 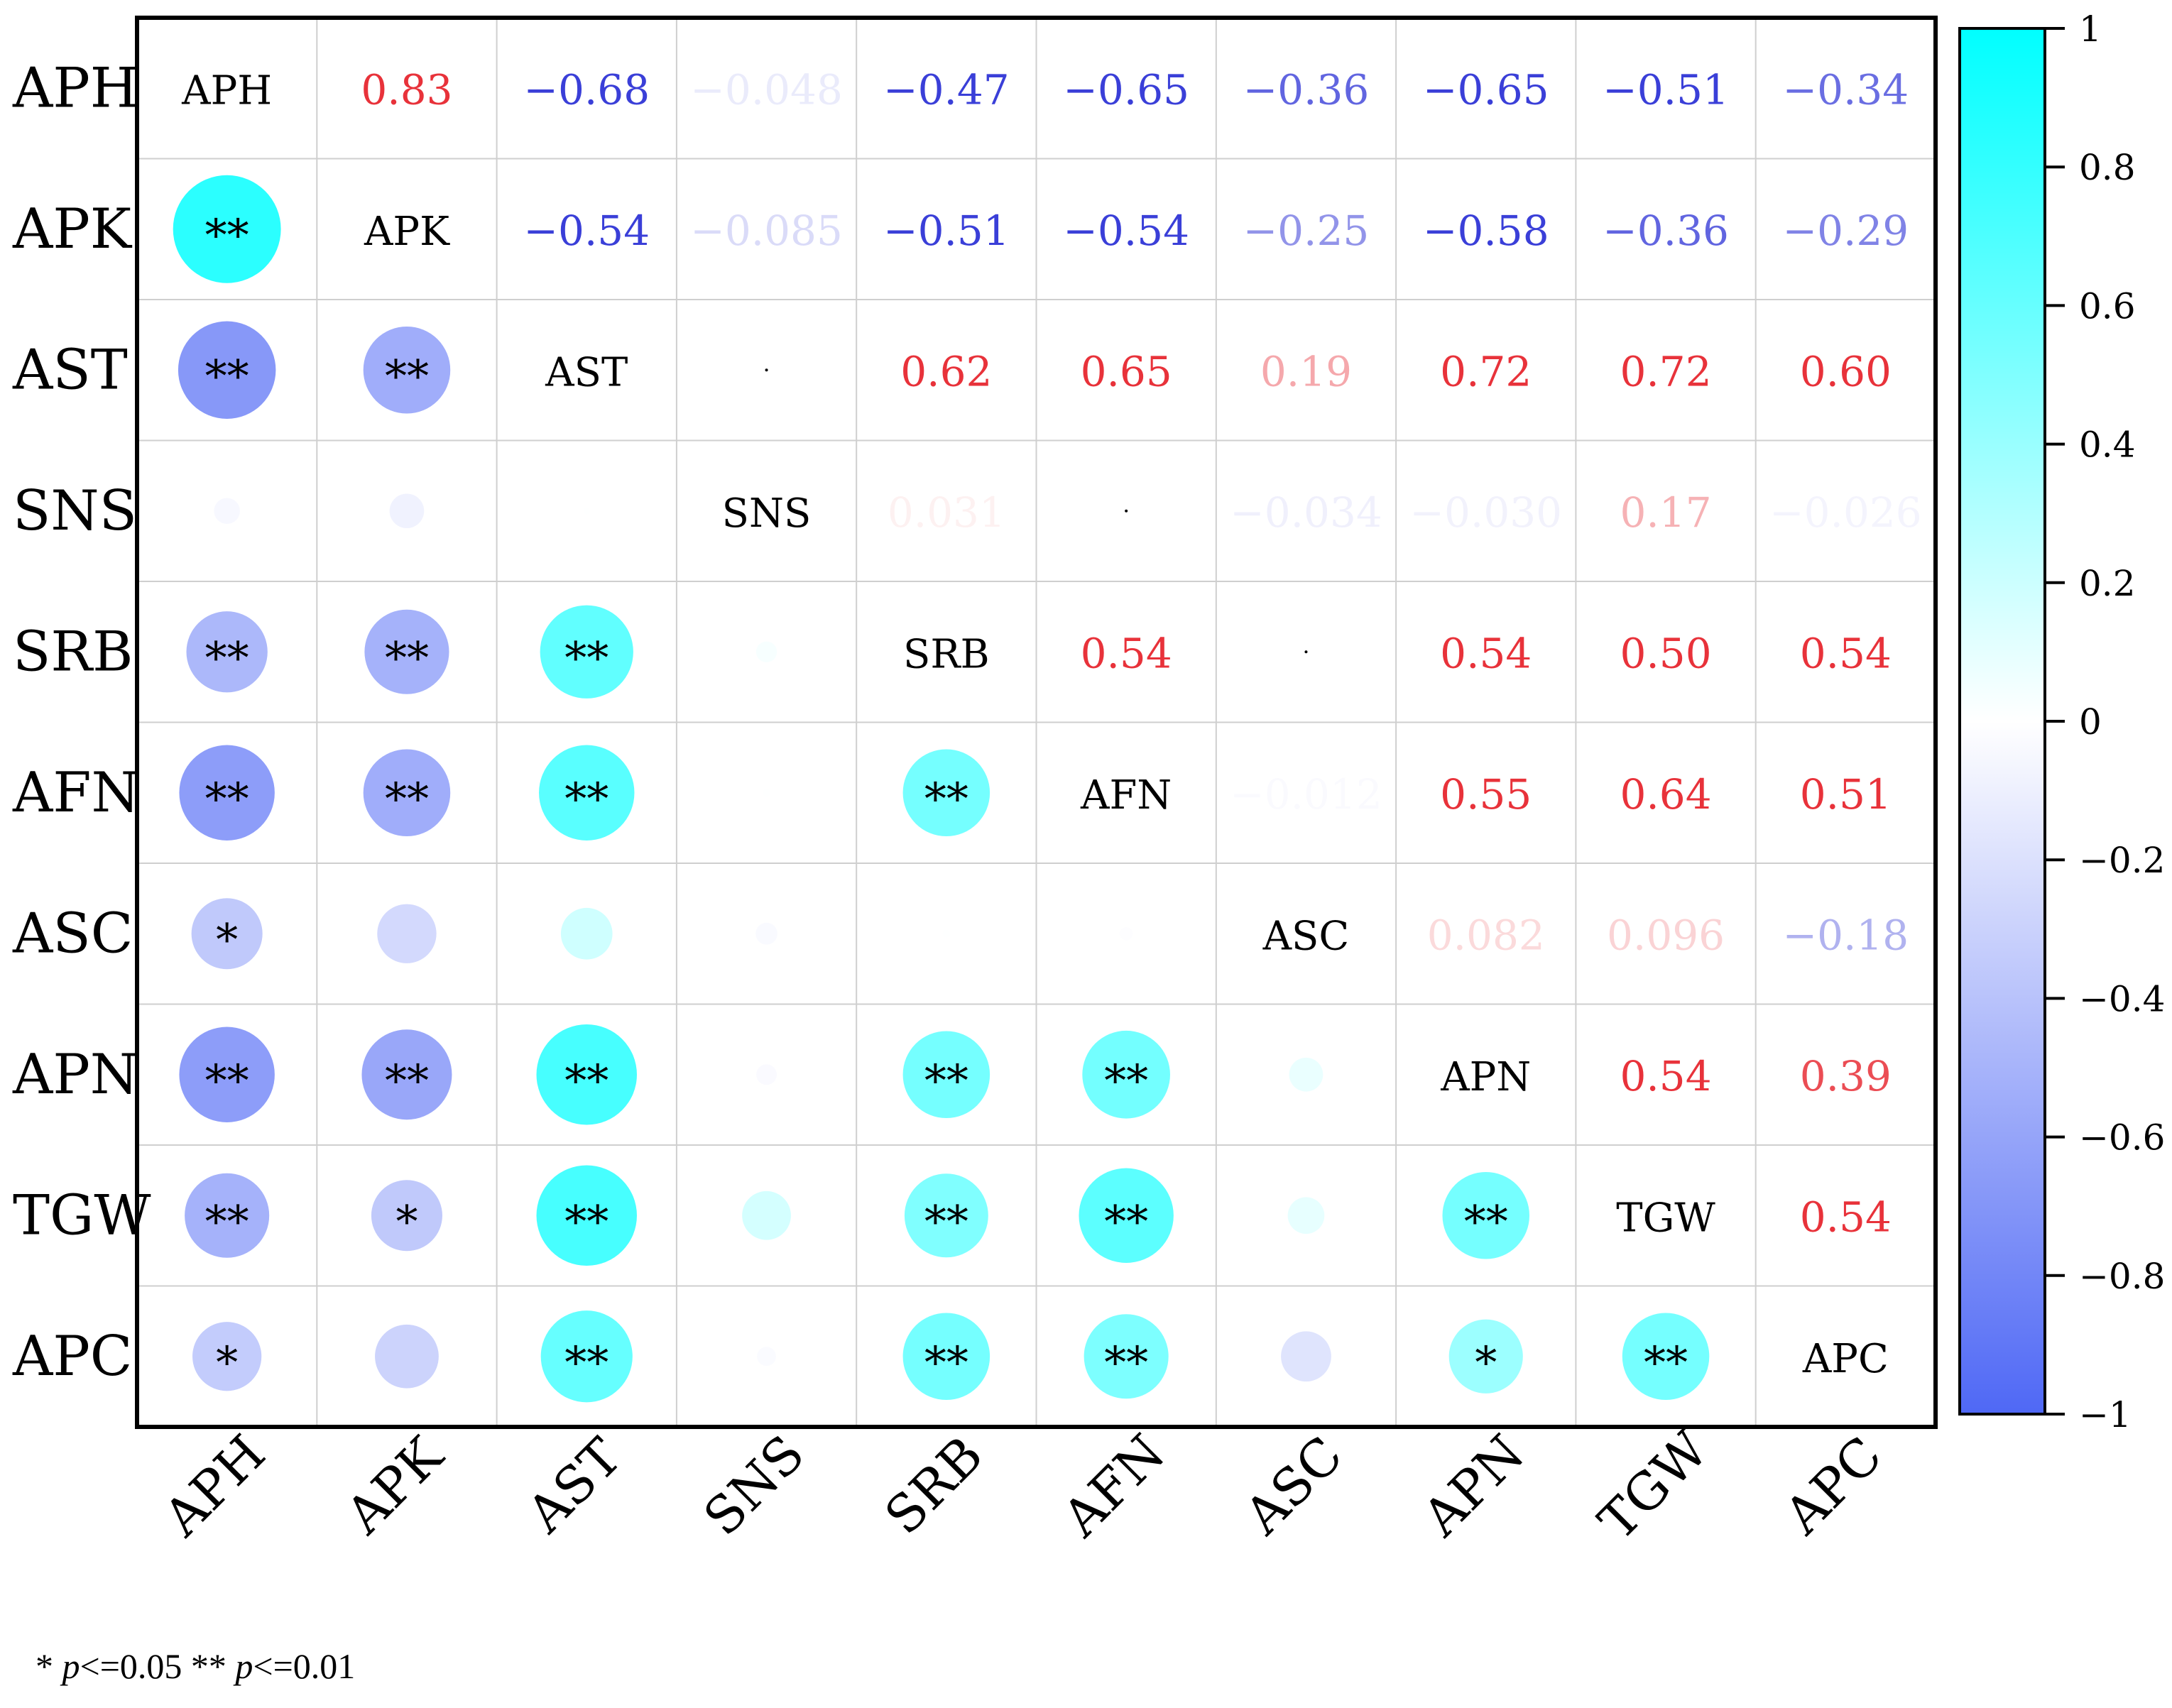 What do you see at coordinates (75, 511) in the screenshot?
I see `y-axis-label: SNS` at bounding box center [75, 511].